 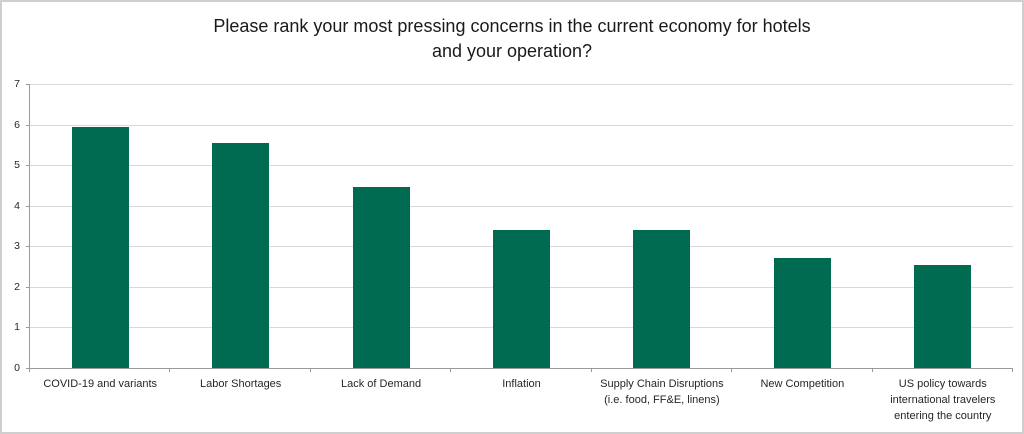 I want to click on x-axis-label: Inflation, so click(x=521, y=384).